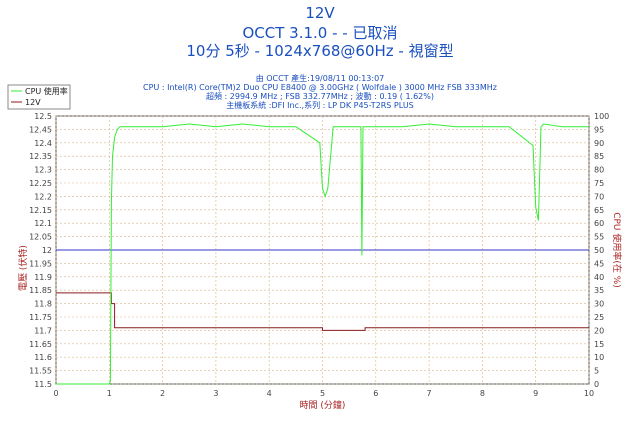 The image size is (640, 427). Describe the element at coordinates (269, 393) in the screenshot. I see `x-tick-label: 4` at that location.